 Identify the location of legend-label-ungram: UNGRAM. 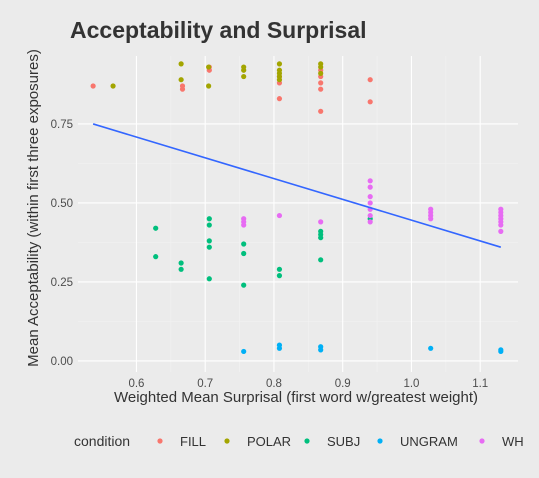
(429, 441).